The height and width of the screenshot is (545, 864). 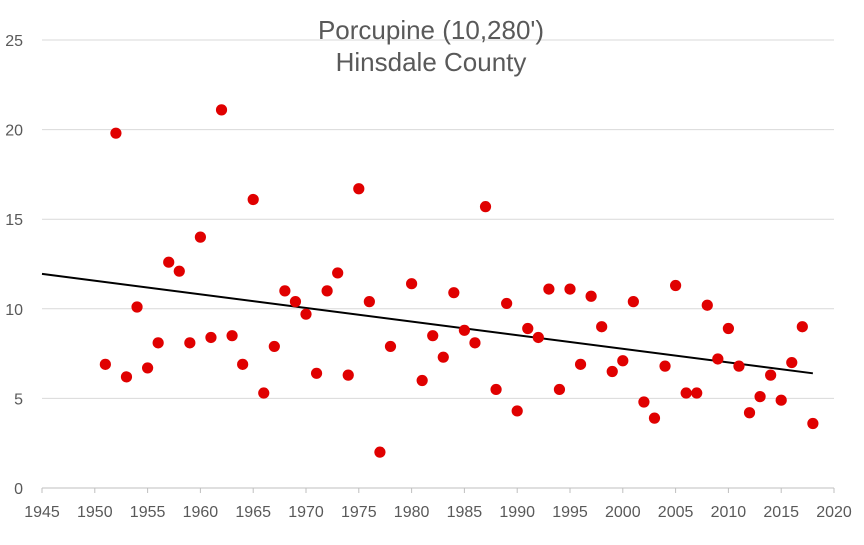 What do you see at coordinates (179, 271) in the screenshot?
I see `data-point-1958` at bounding box center [179, 271].